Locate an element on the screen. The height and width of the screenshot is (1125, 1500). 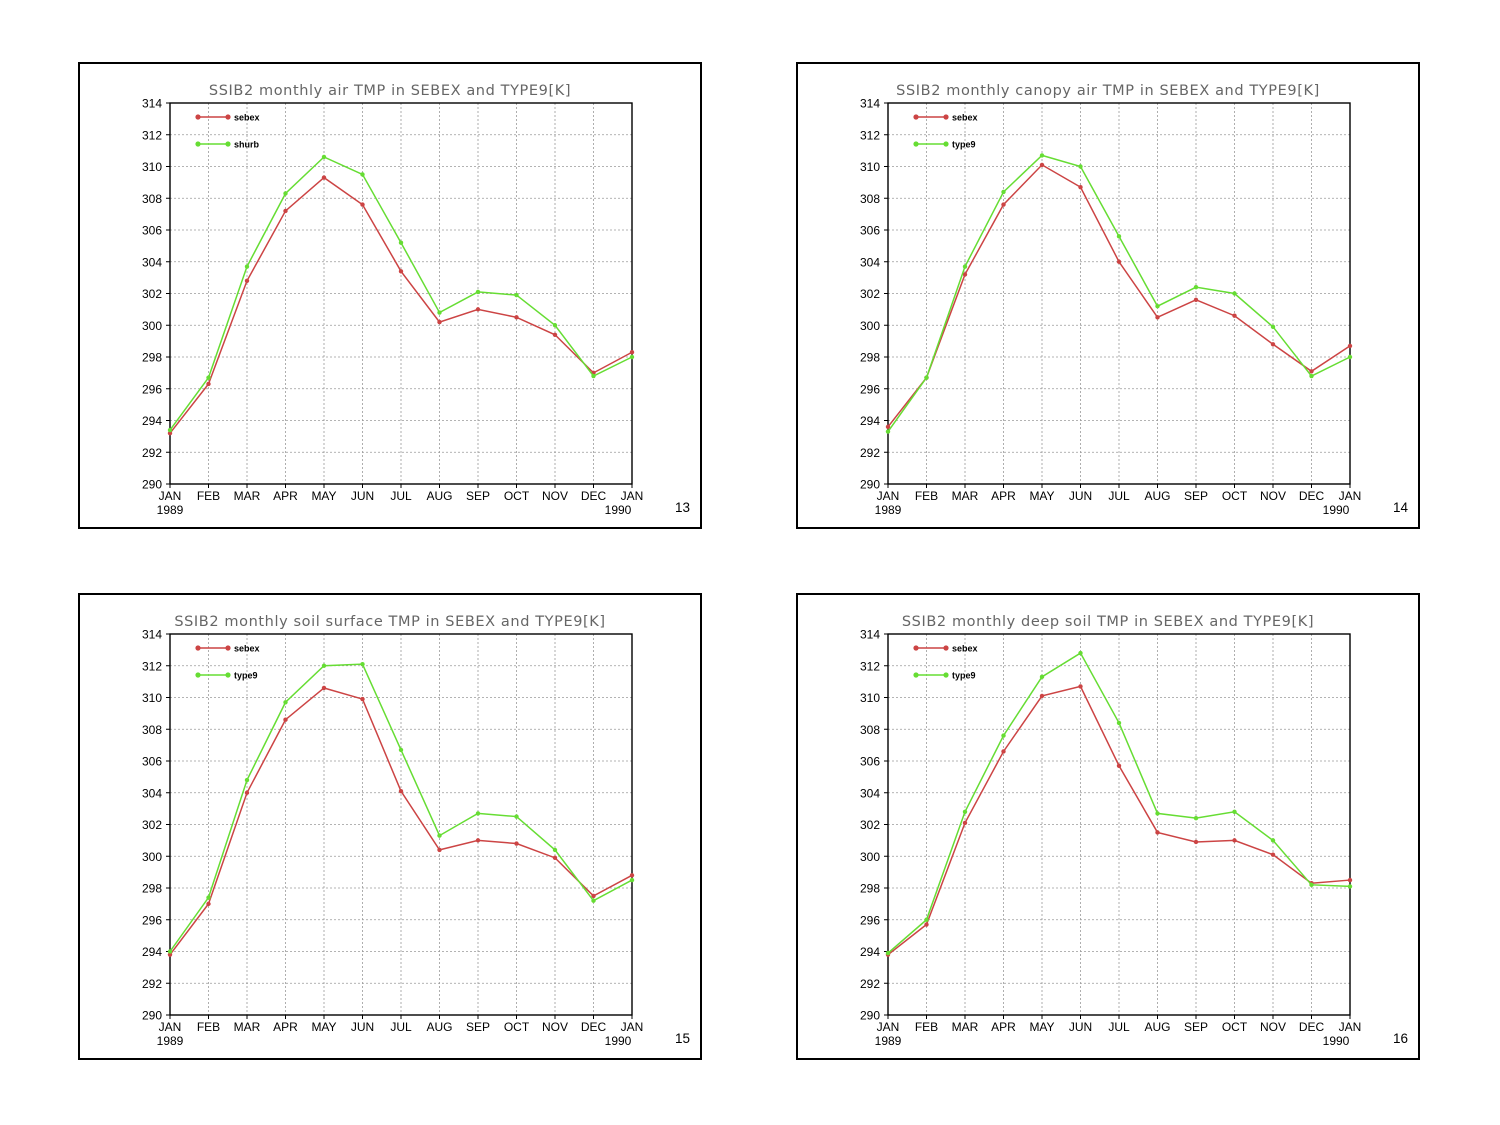
y-tick-label: 306 is located at coordinates (870, 231).